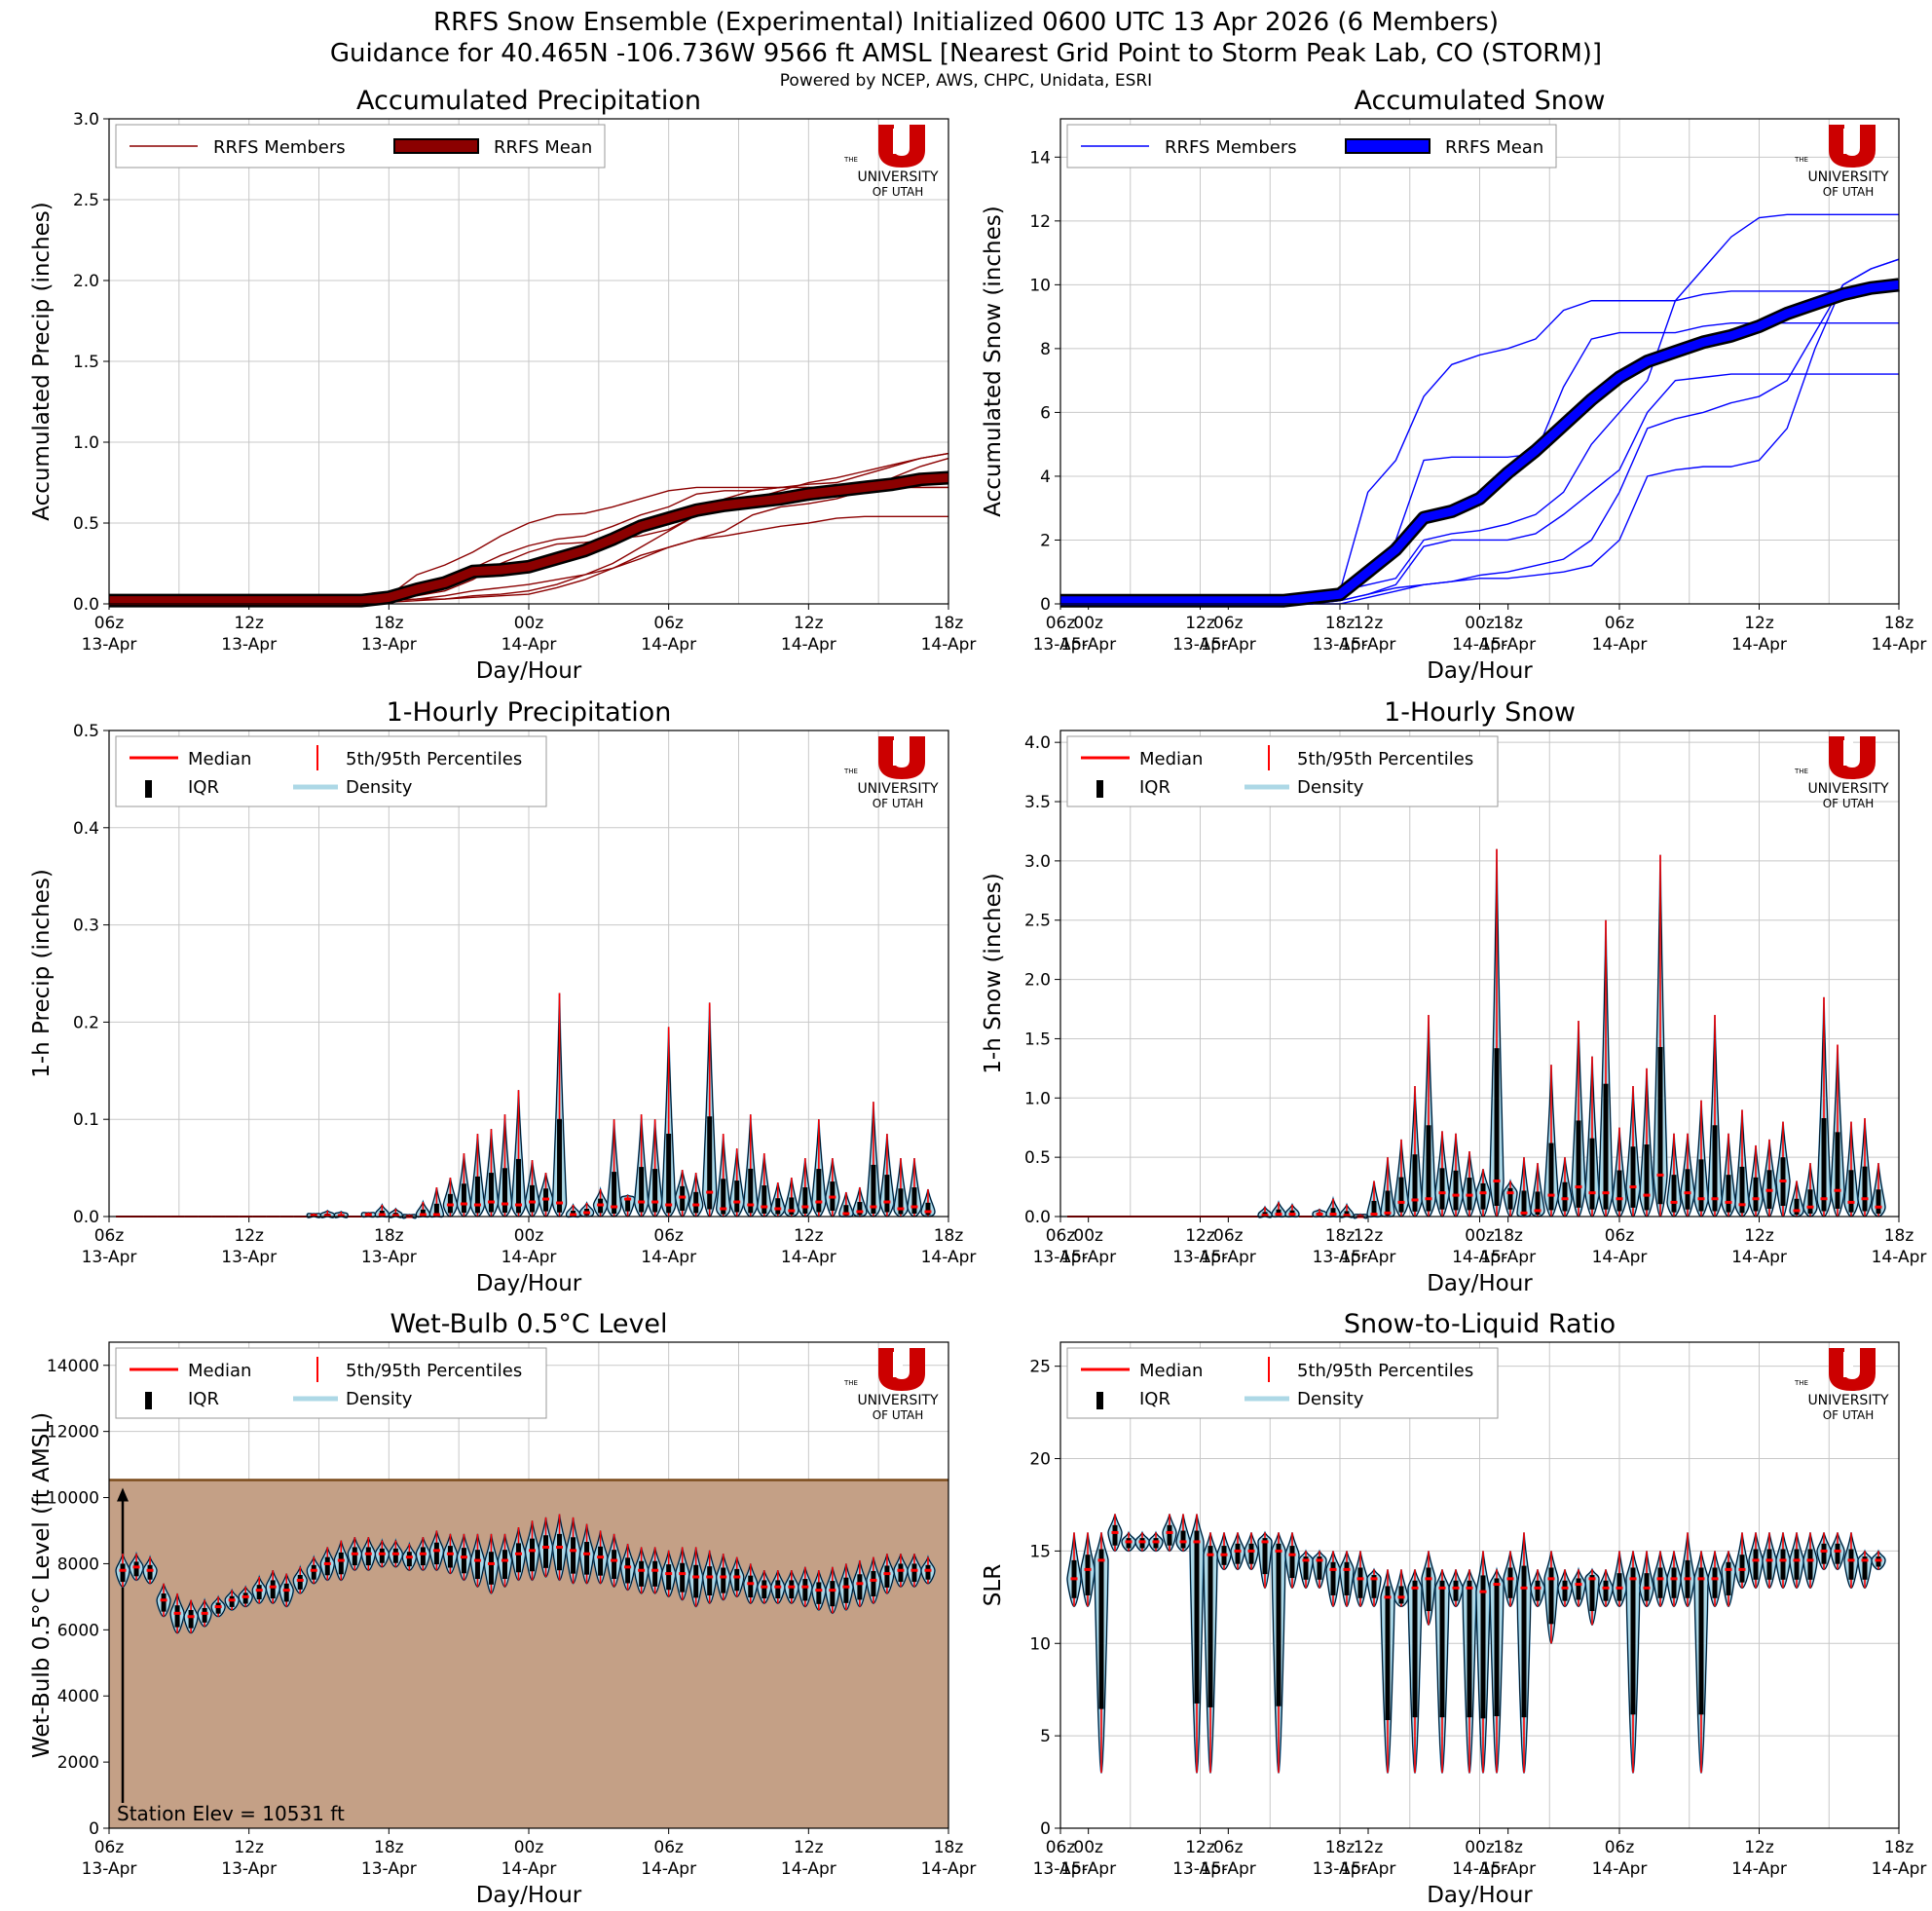 This screenshot has width=1932, height=1911. I want to click on panel-title: Accumulated Precipitation, so click(528, 101).